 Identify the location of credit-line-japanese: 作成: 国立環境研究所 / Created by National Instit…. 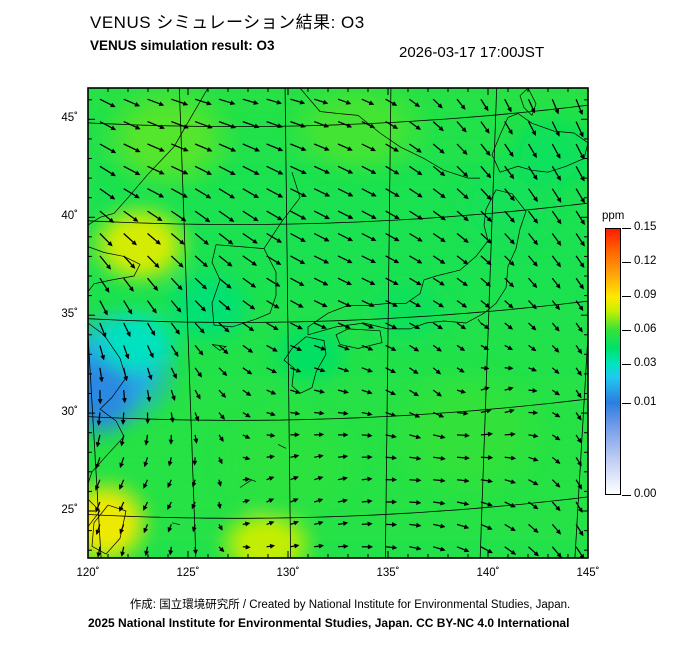
(350, 605).